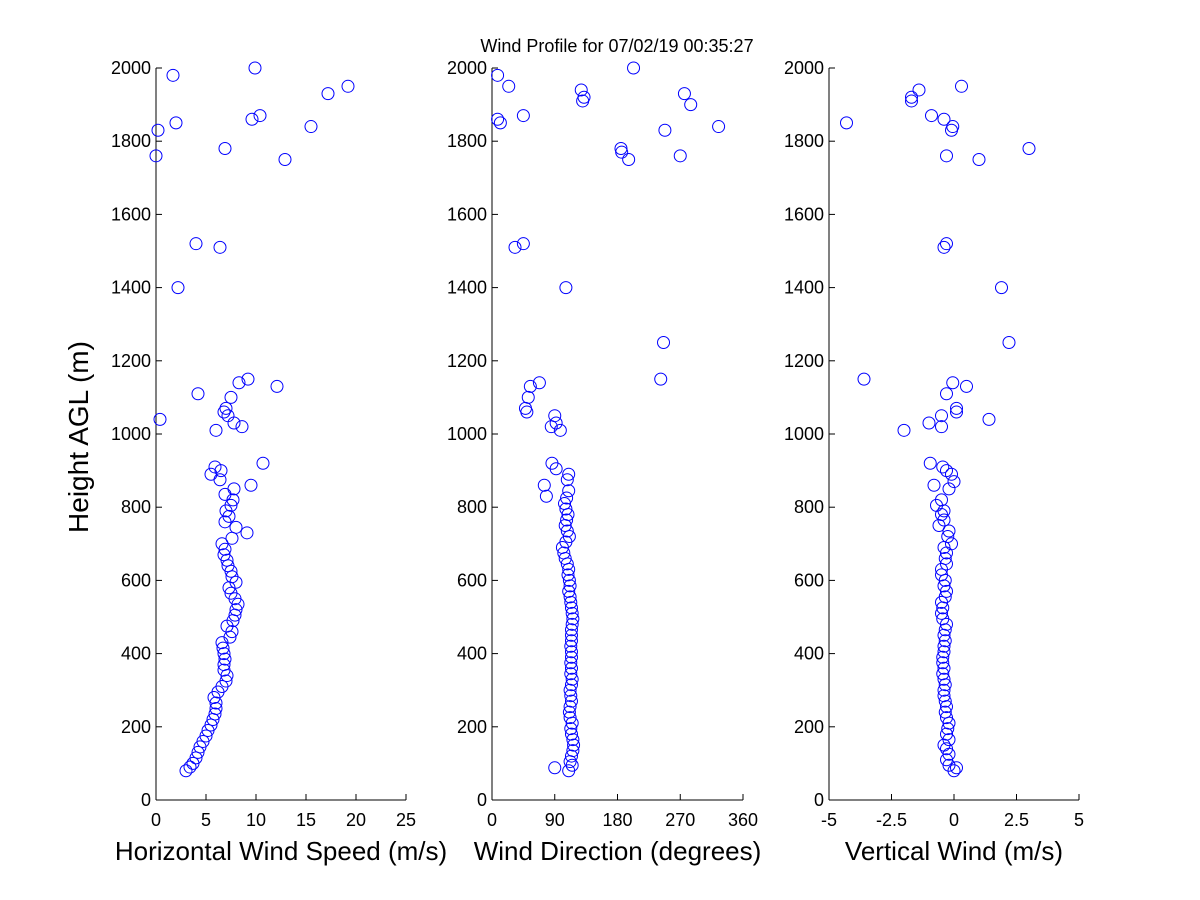 The image size is (1200, 900). Describe the element at coordinates (1016, 820) in the screenshot. I see `x-tick-label: 2.5` at that location.